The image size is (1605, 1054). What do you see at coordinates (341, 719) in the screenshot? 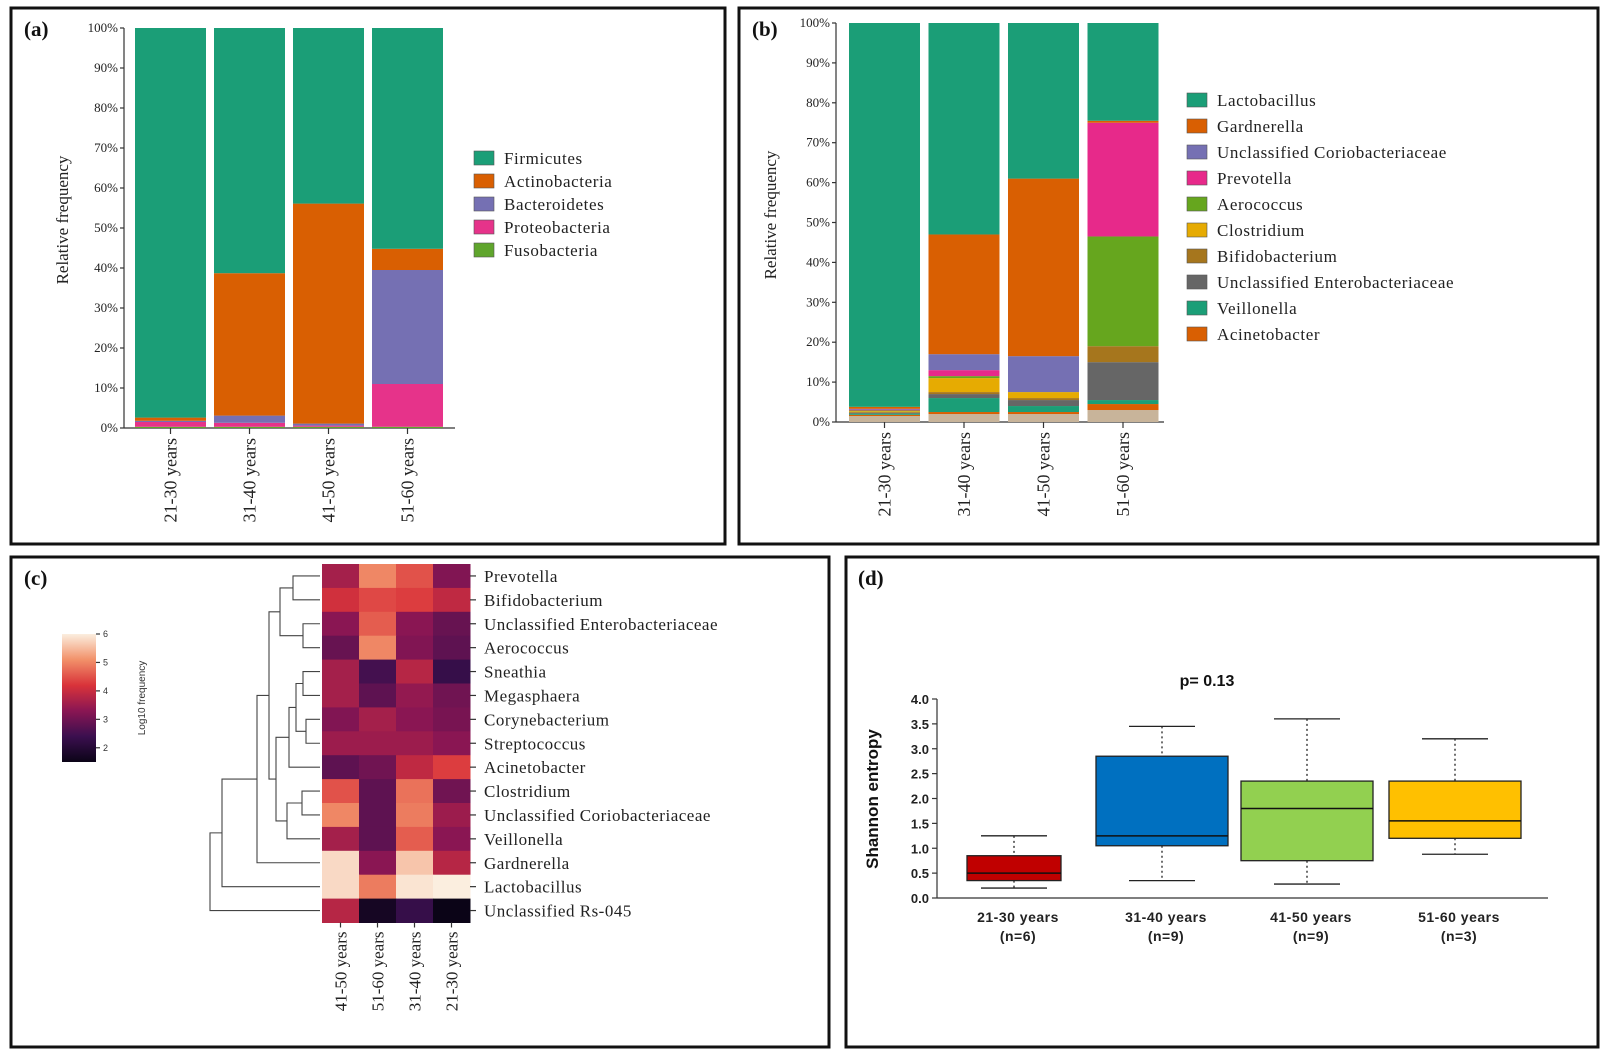
I see `heatmap-cell-corynebacterium-41-50-years` at bounding box center [341, 719].